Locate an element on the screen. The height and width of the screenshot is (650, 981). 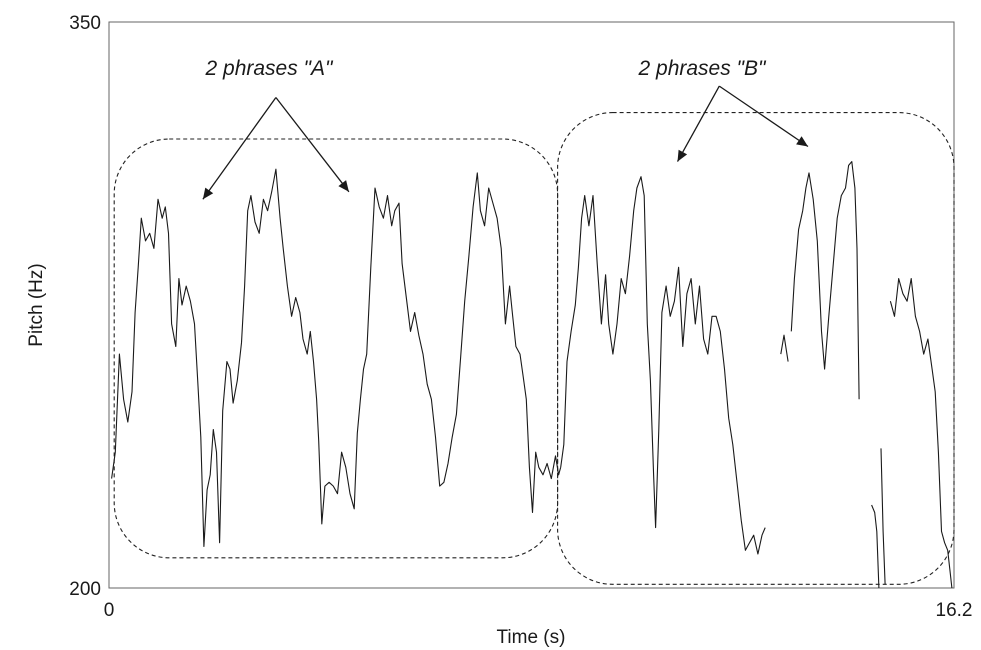
annotation-label-a: 2 phrases "A" is located at coordinates (270, 68).